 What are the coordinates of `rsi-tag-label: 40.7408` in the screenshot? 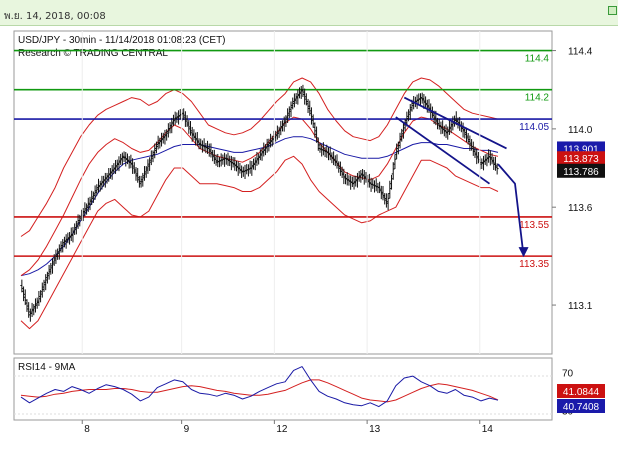 It's located at (581, 407).